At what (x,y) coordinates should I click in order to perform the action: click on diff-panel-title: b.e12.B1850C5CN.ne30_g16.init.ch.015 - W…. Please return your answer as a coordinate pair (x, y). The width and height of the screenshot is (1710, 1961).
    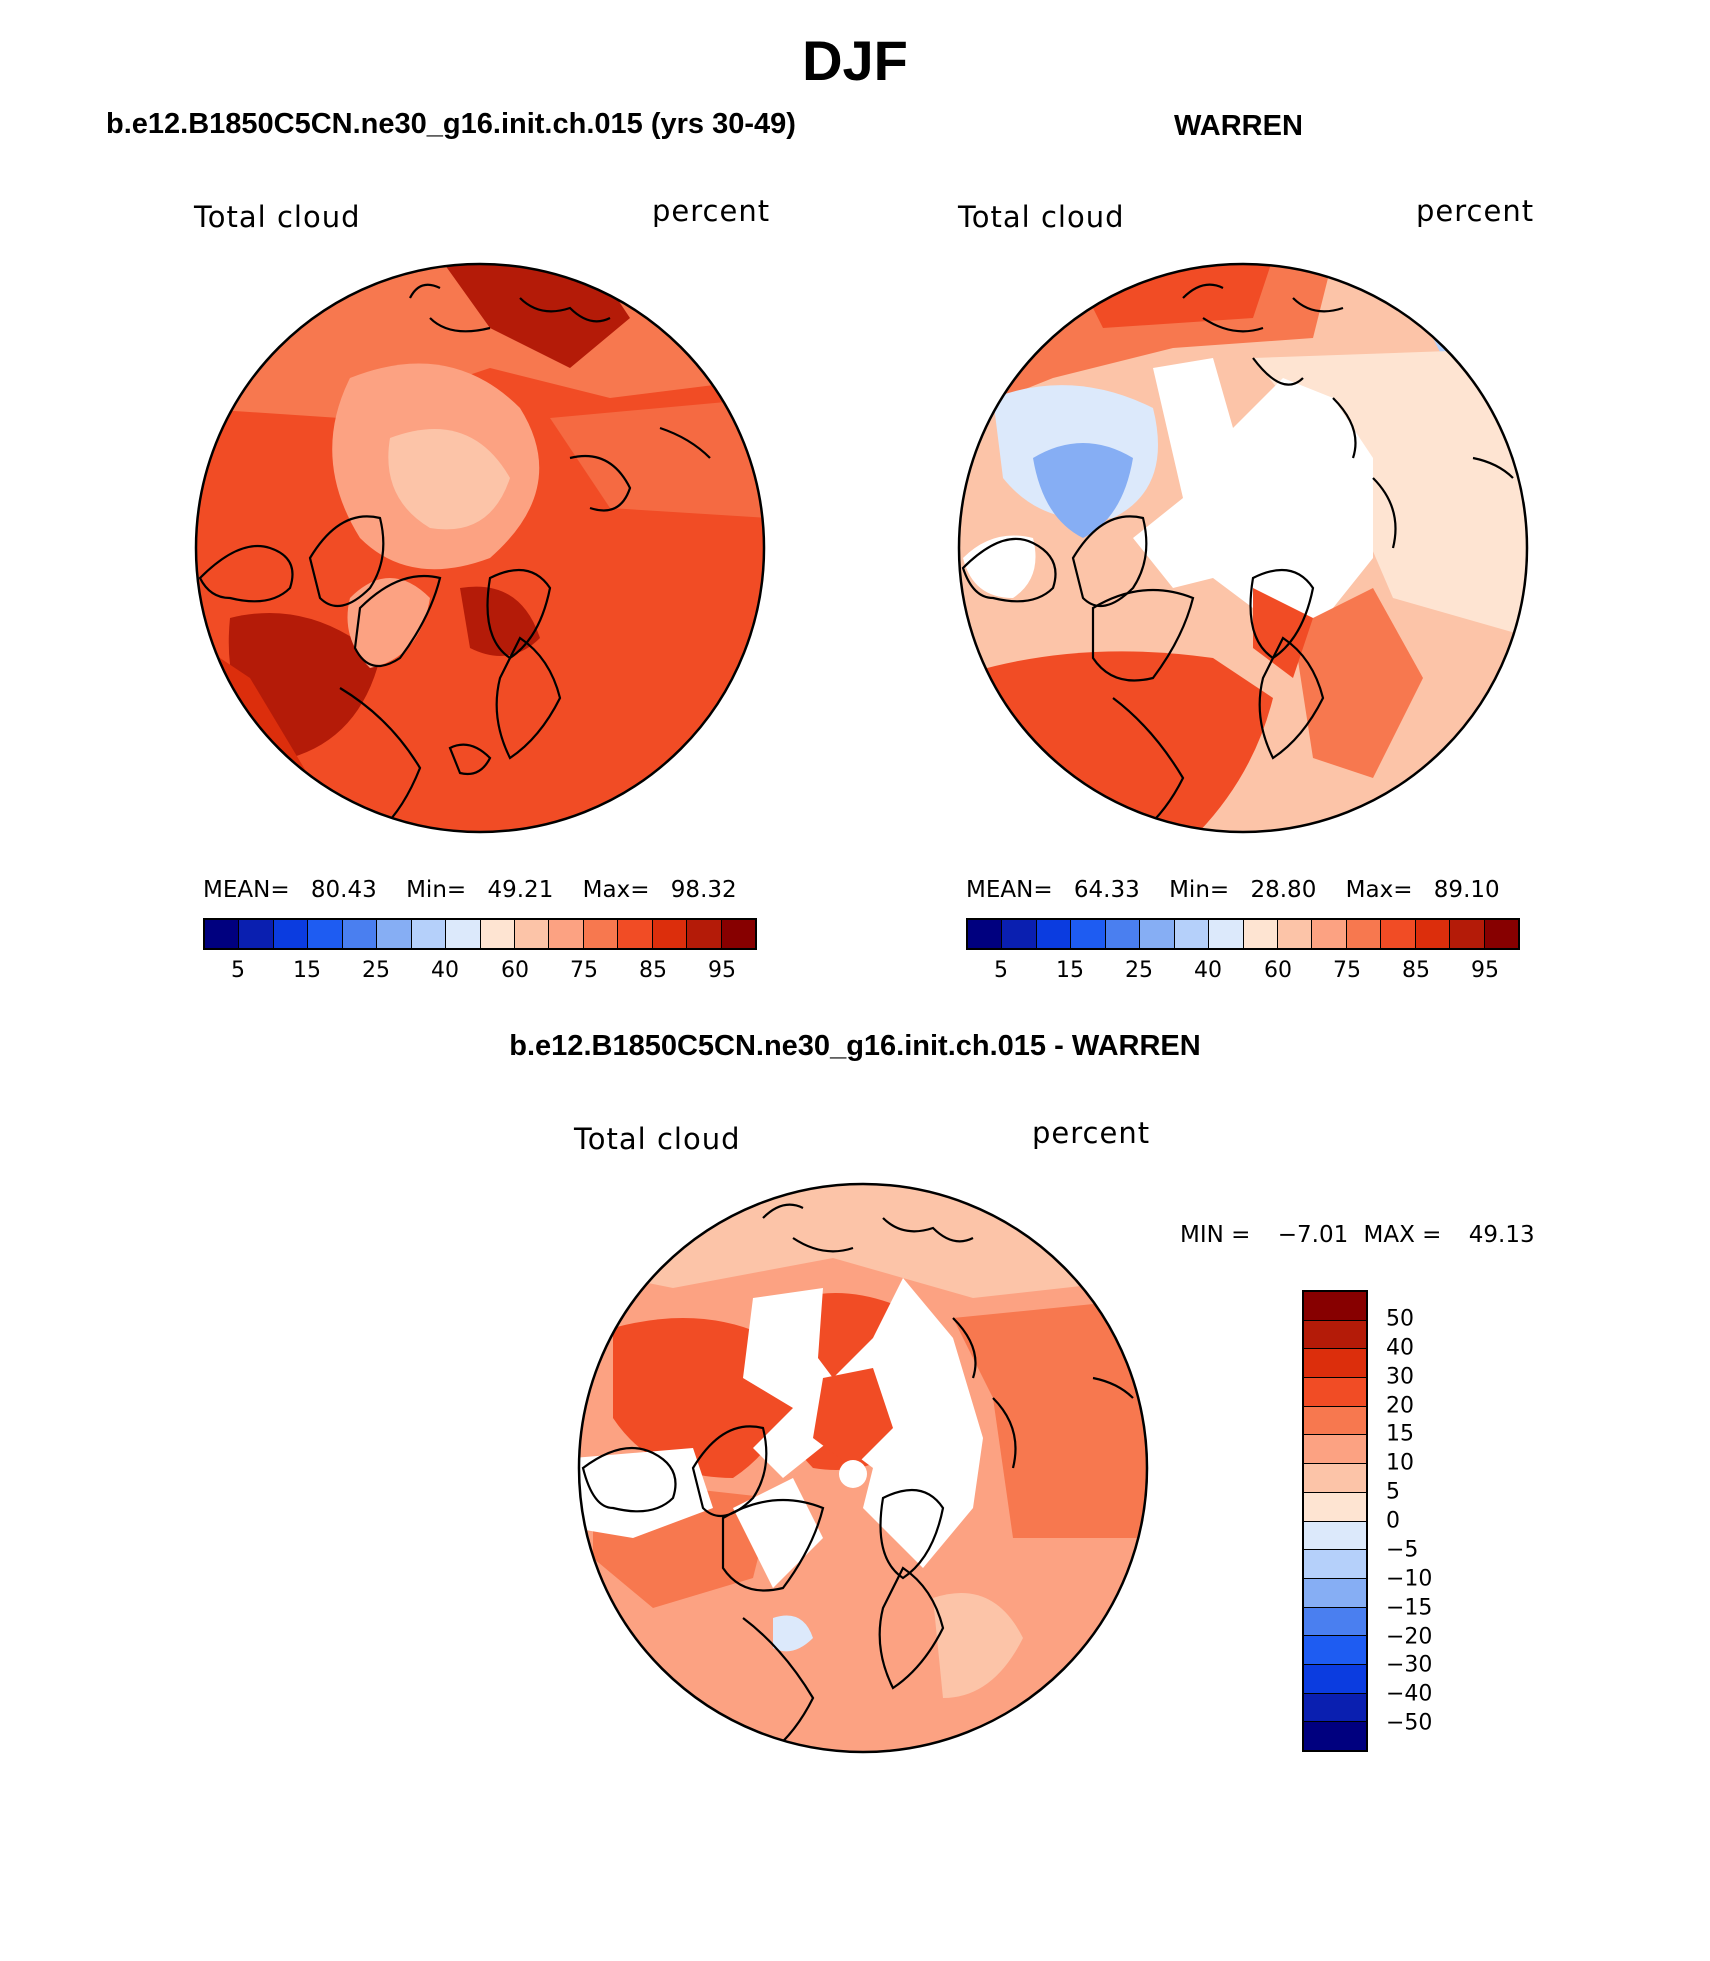
    Looking at the image, I should click on (855, 1046).